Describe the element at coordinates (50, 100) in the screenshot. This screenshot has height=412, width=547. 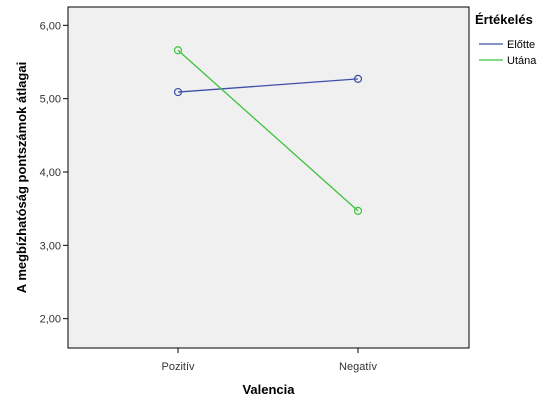
I see `y-tick-label: 5,00` at that location.